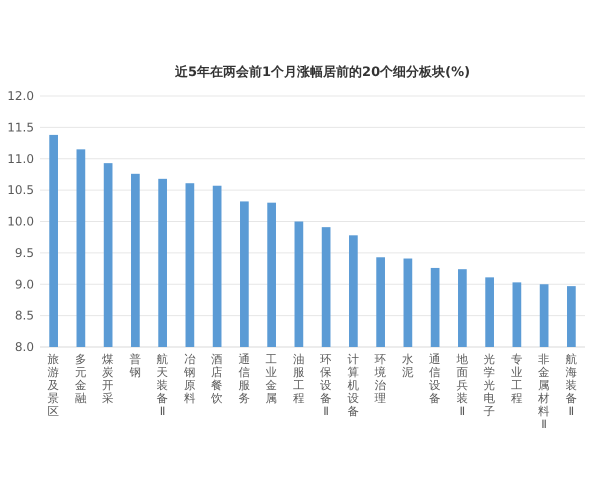 The width and height of the screenshot is (600, 480). Describe the element at coordinates (543, 391) in the screenshot. I see `x-tick-label: 非金属材料Ⅱ` at that location.